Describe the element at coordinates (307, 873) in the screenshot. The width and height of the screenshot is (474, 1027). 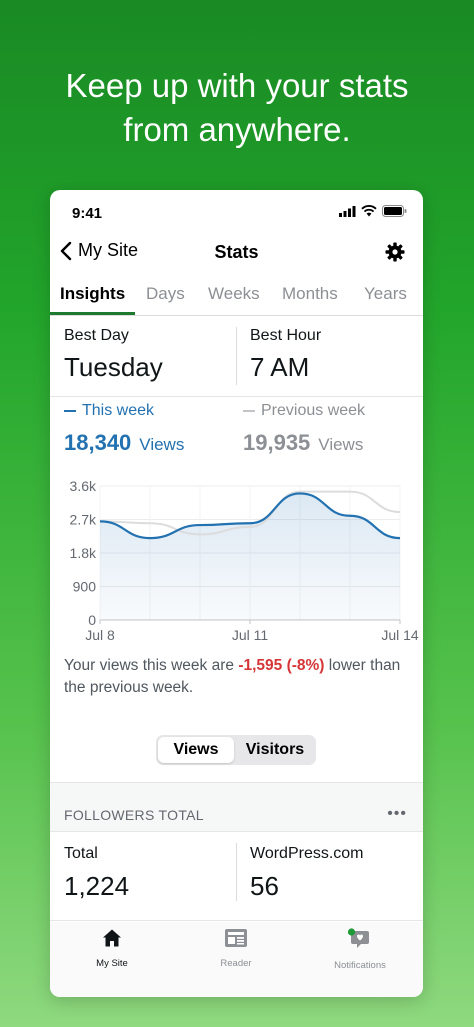
I see `followers-wordpress: WordPress.com 56` at that location.